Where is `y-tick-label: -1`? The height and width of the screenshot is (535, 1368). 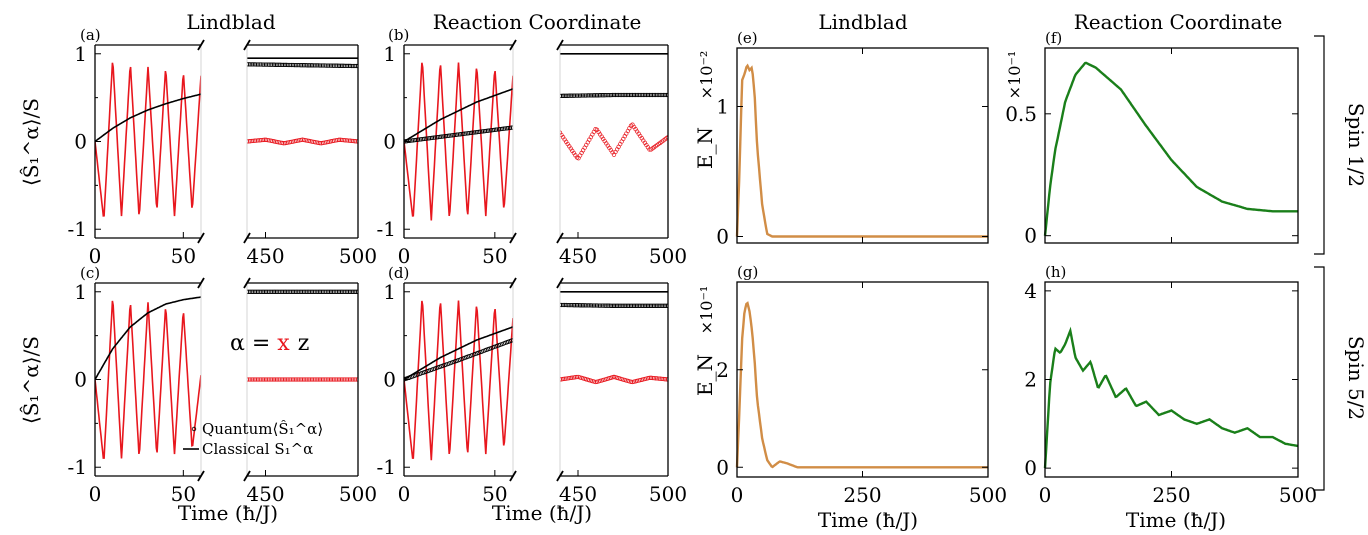
y-tick-label: -1 is located at coordinates (77, 467).